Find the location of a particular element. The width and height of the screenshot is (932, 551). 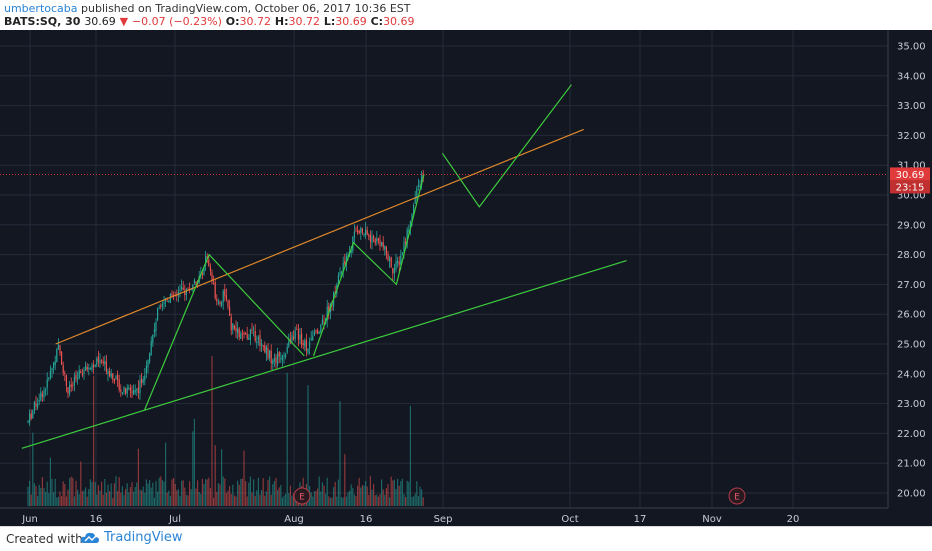

earnings-marker-label: E is located at coordinates (737, 498).